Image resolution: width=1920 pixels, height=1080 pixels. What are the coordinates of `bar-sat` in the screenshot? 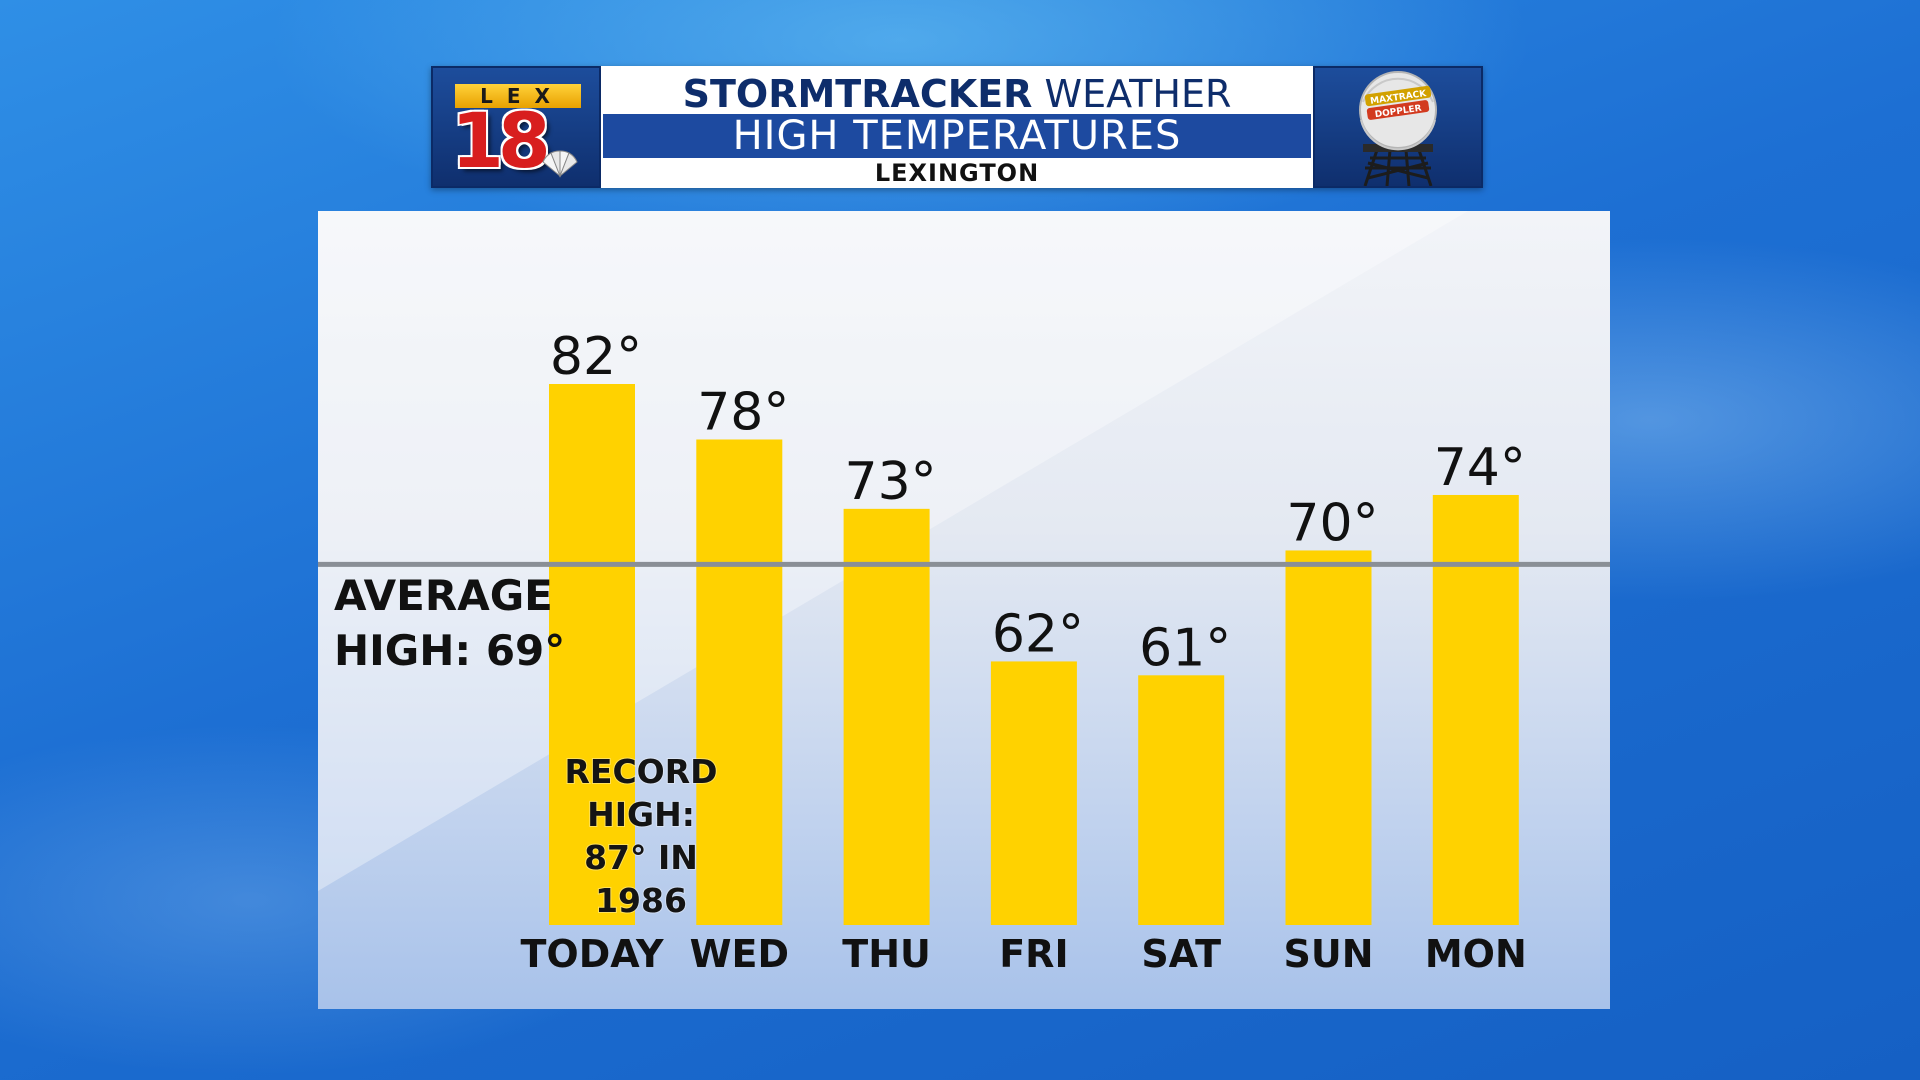 It's located at (1181, 800).